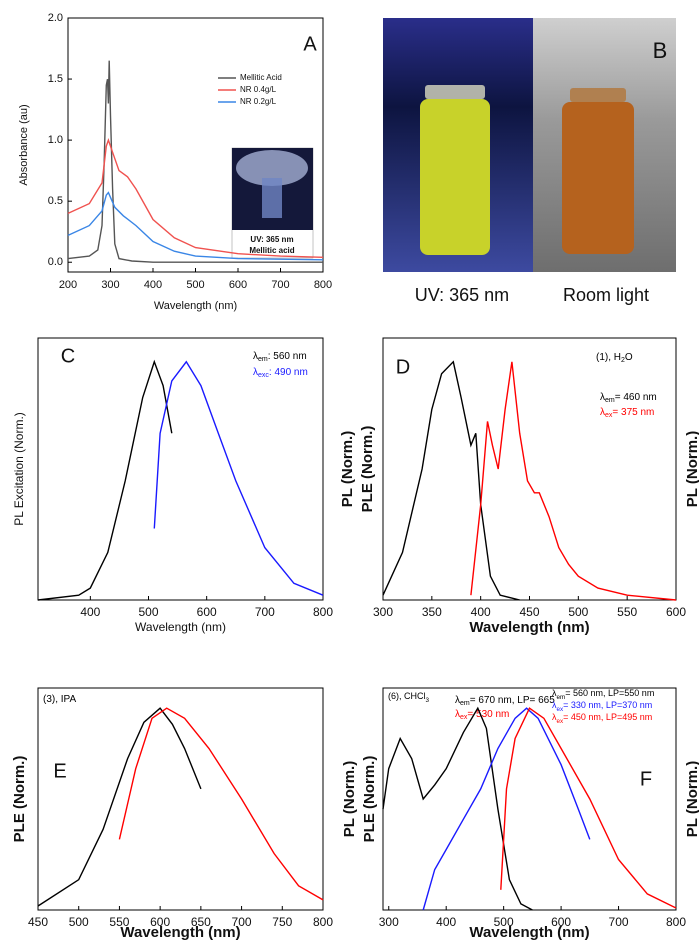 The height and width of the screenshot is (942, 699). I want to click on annotation: (3), IPA, so click(59, 699).